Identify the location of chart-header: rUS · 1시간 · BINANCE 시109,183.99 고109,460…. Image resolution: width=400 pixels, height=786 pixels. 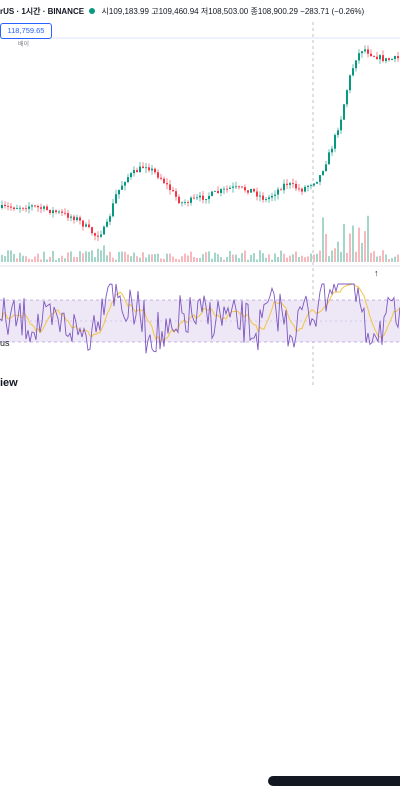
(200, 11).